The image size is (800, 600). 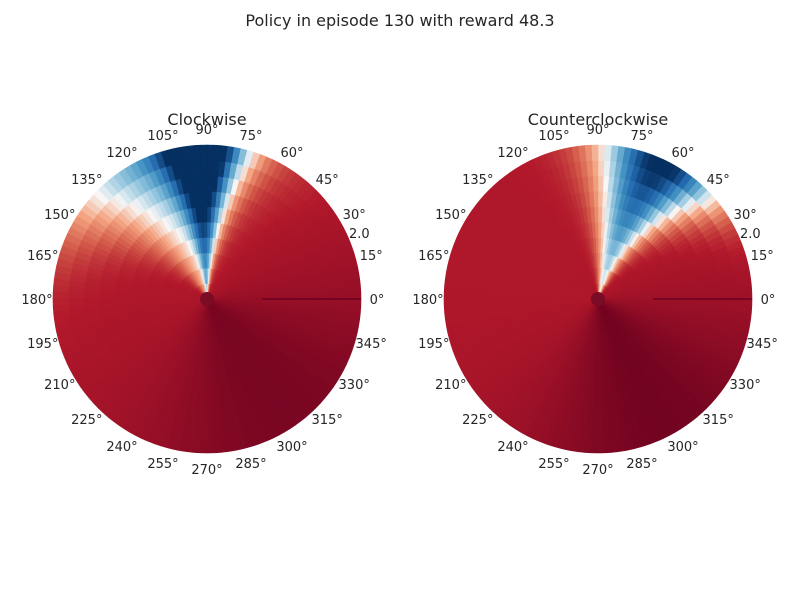 I want to click on figure-suptitle: Policy in episode 130 with reward 48.3, so click(x=399, y=20).